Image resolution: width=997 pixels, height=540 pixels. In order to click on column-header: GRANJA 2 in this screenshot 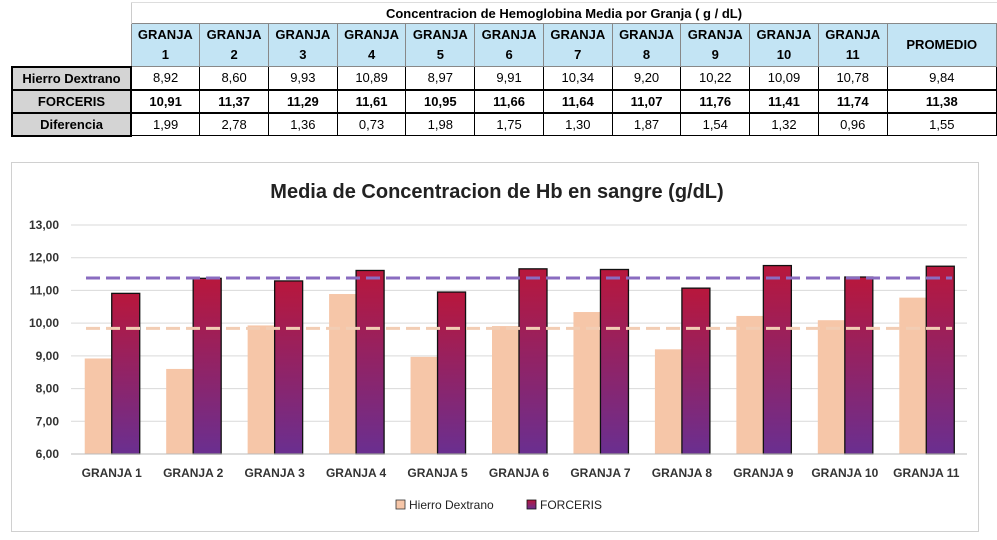, I will do `click(234, 45)`.